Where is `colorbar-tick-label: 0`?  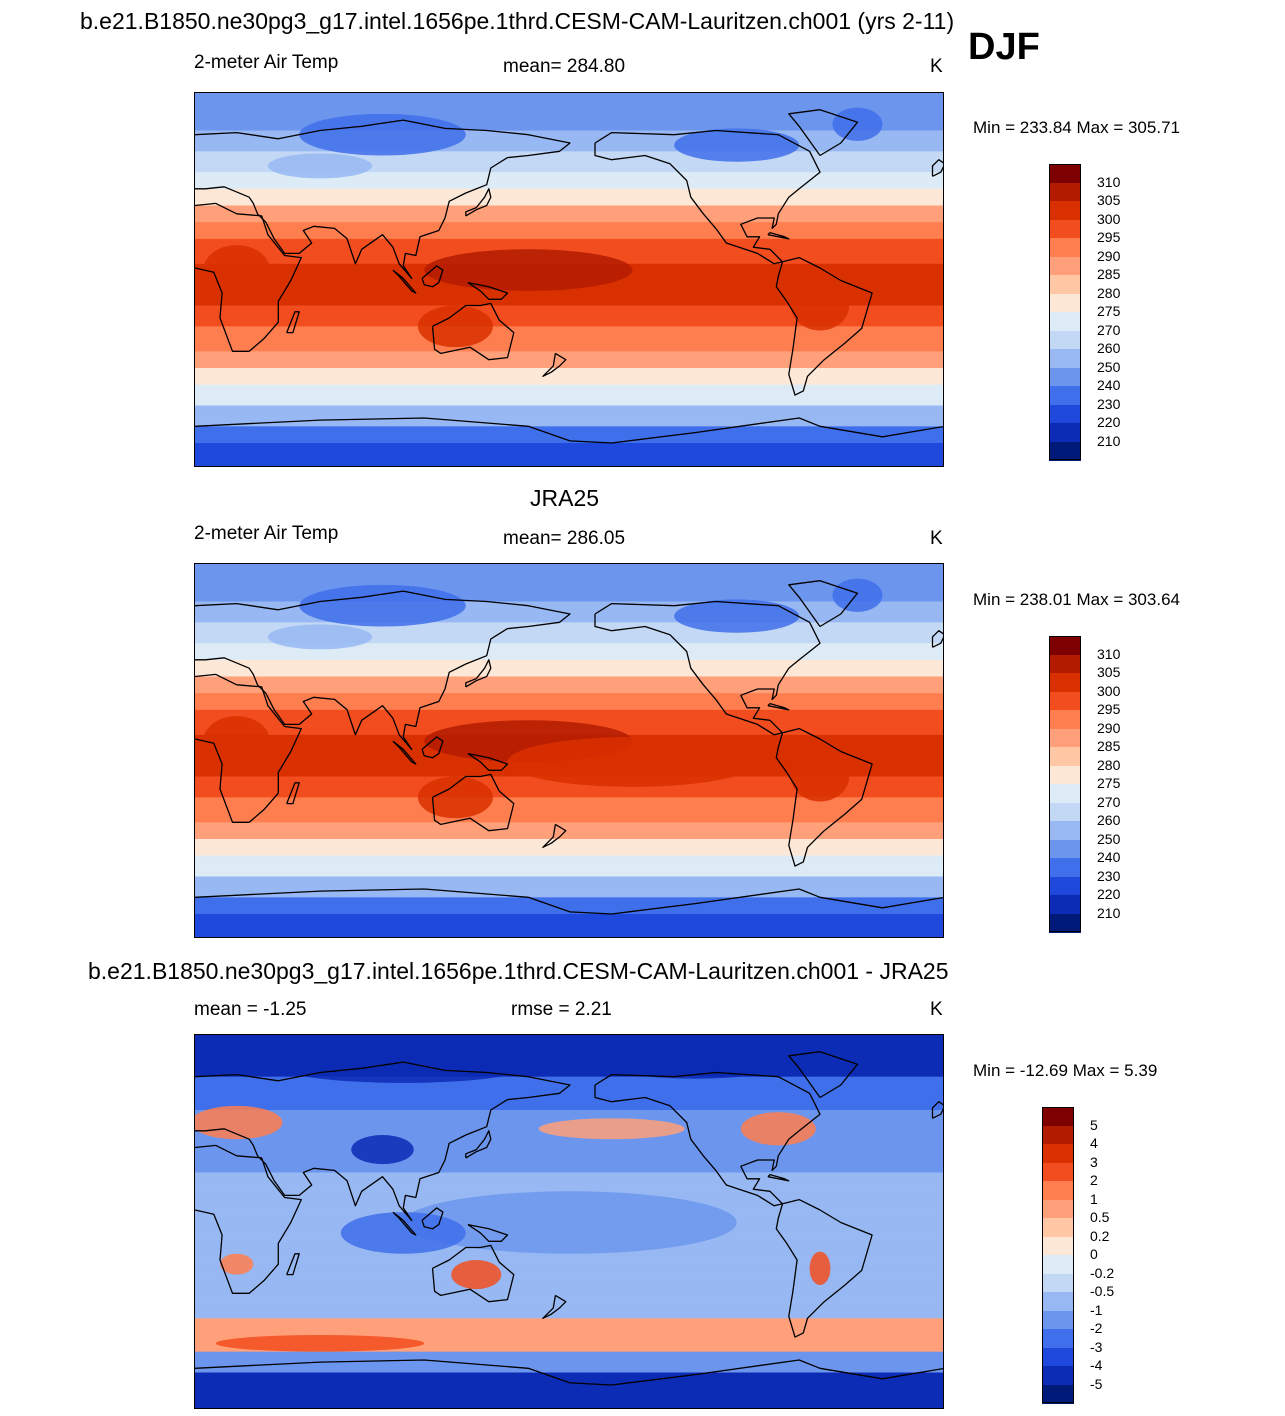
colorbar-tick-label: 0 is located at coordinates (1094, 1254).